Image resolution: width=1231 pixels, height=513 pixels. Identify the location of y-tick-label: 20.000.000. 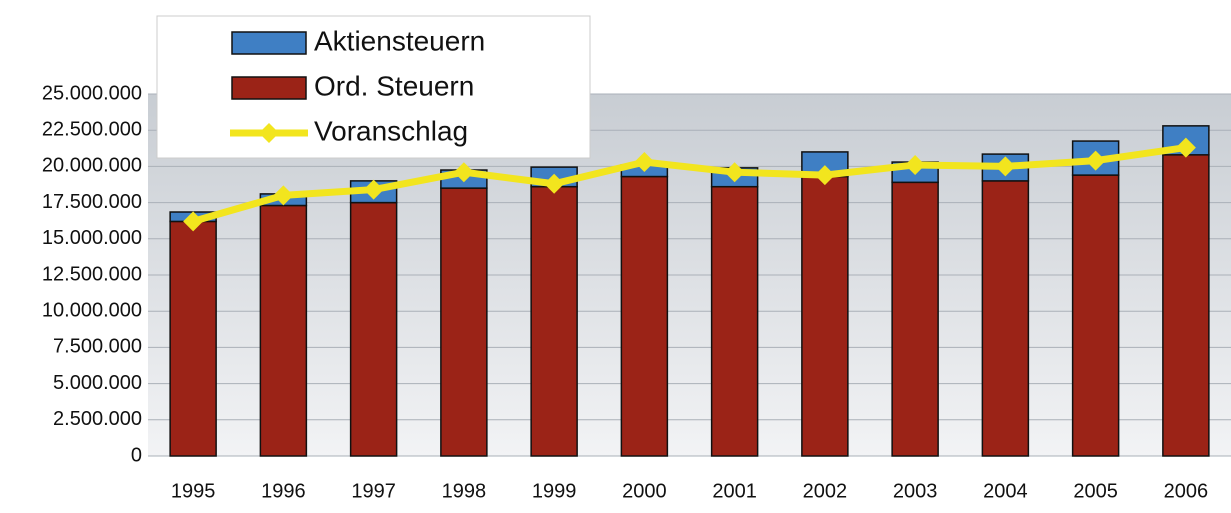
(92, 166).